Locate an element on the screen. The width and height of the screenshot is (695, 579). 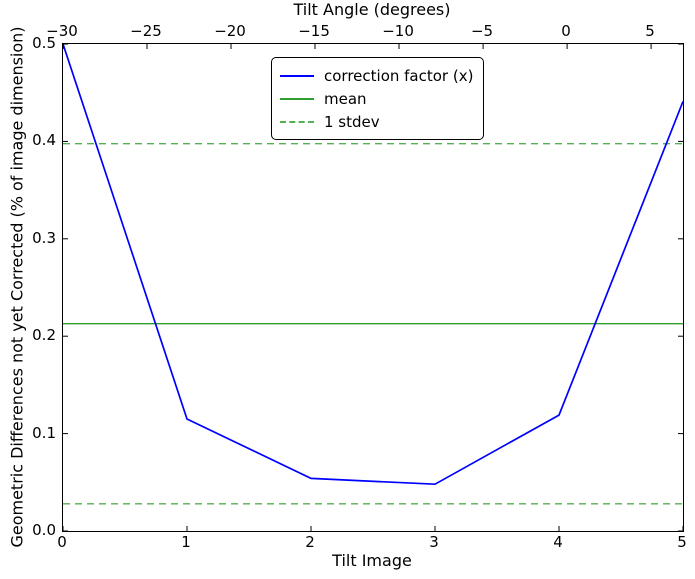
legend-box: correction factor (x) mean 1 stdev is located at coordinates (378, 98).